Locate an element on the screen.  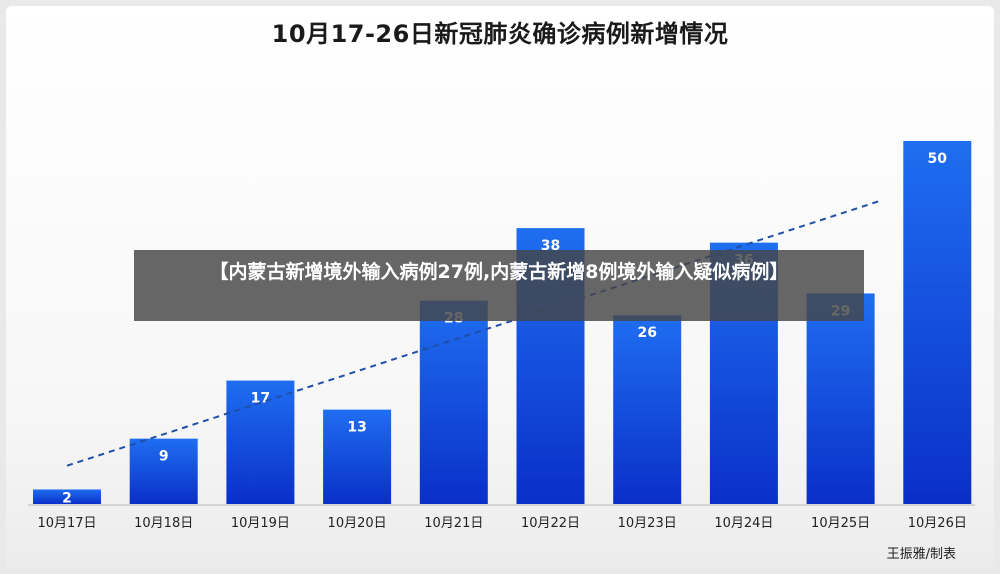
x-tick-label-5: 10月21日 is located at coordinates (453, 523).